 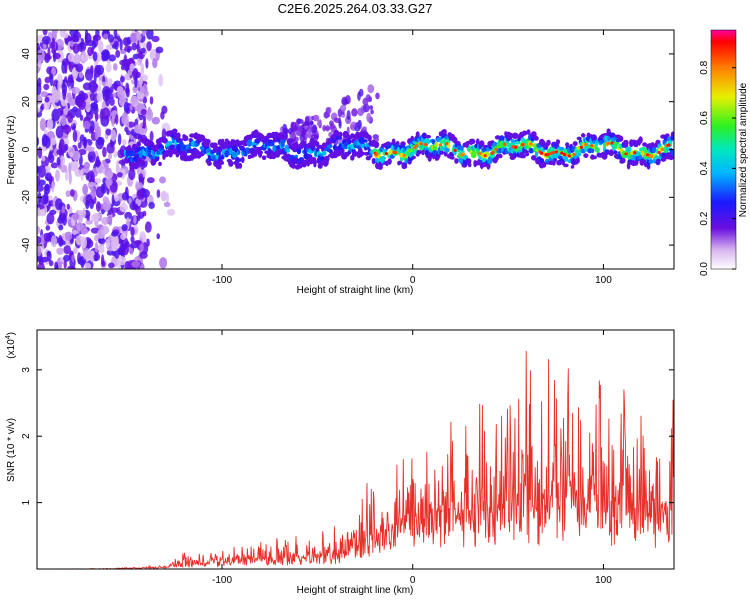 What do you see at coordinates (704, 67) in the screenshot?
I see `colorbar-tick-label: 0.8` at bounding box center [704, 67].